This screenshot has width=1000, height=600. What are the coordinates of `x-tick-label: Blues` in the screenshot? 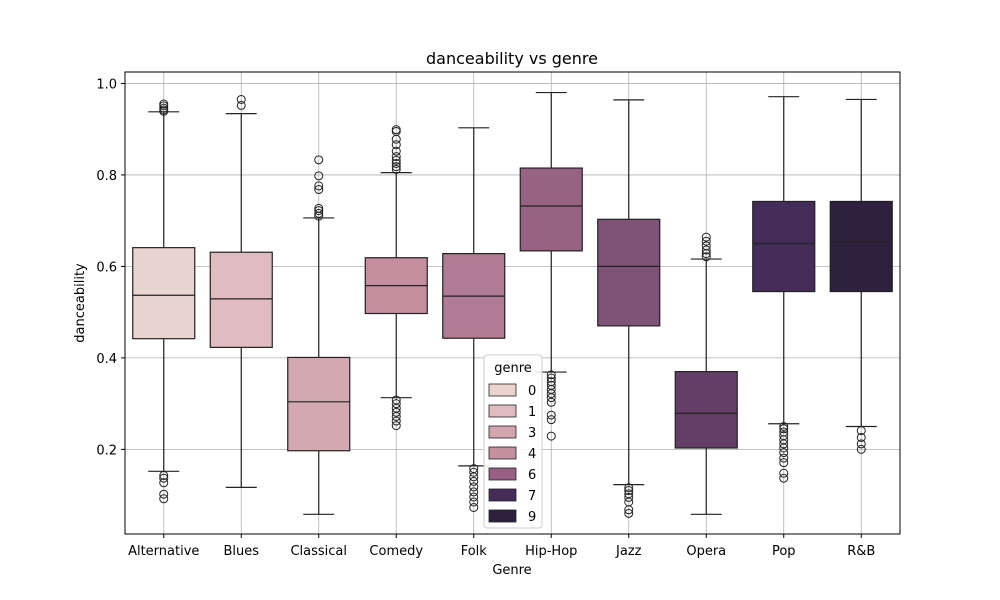 It's located at (241, 551).